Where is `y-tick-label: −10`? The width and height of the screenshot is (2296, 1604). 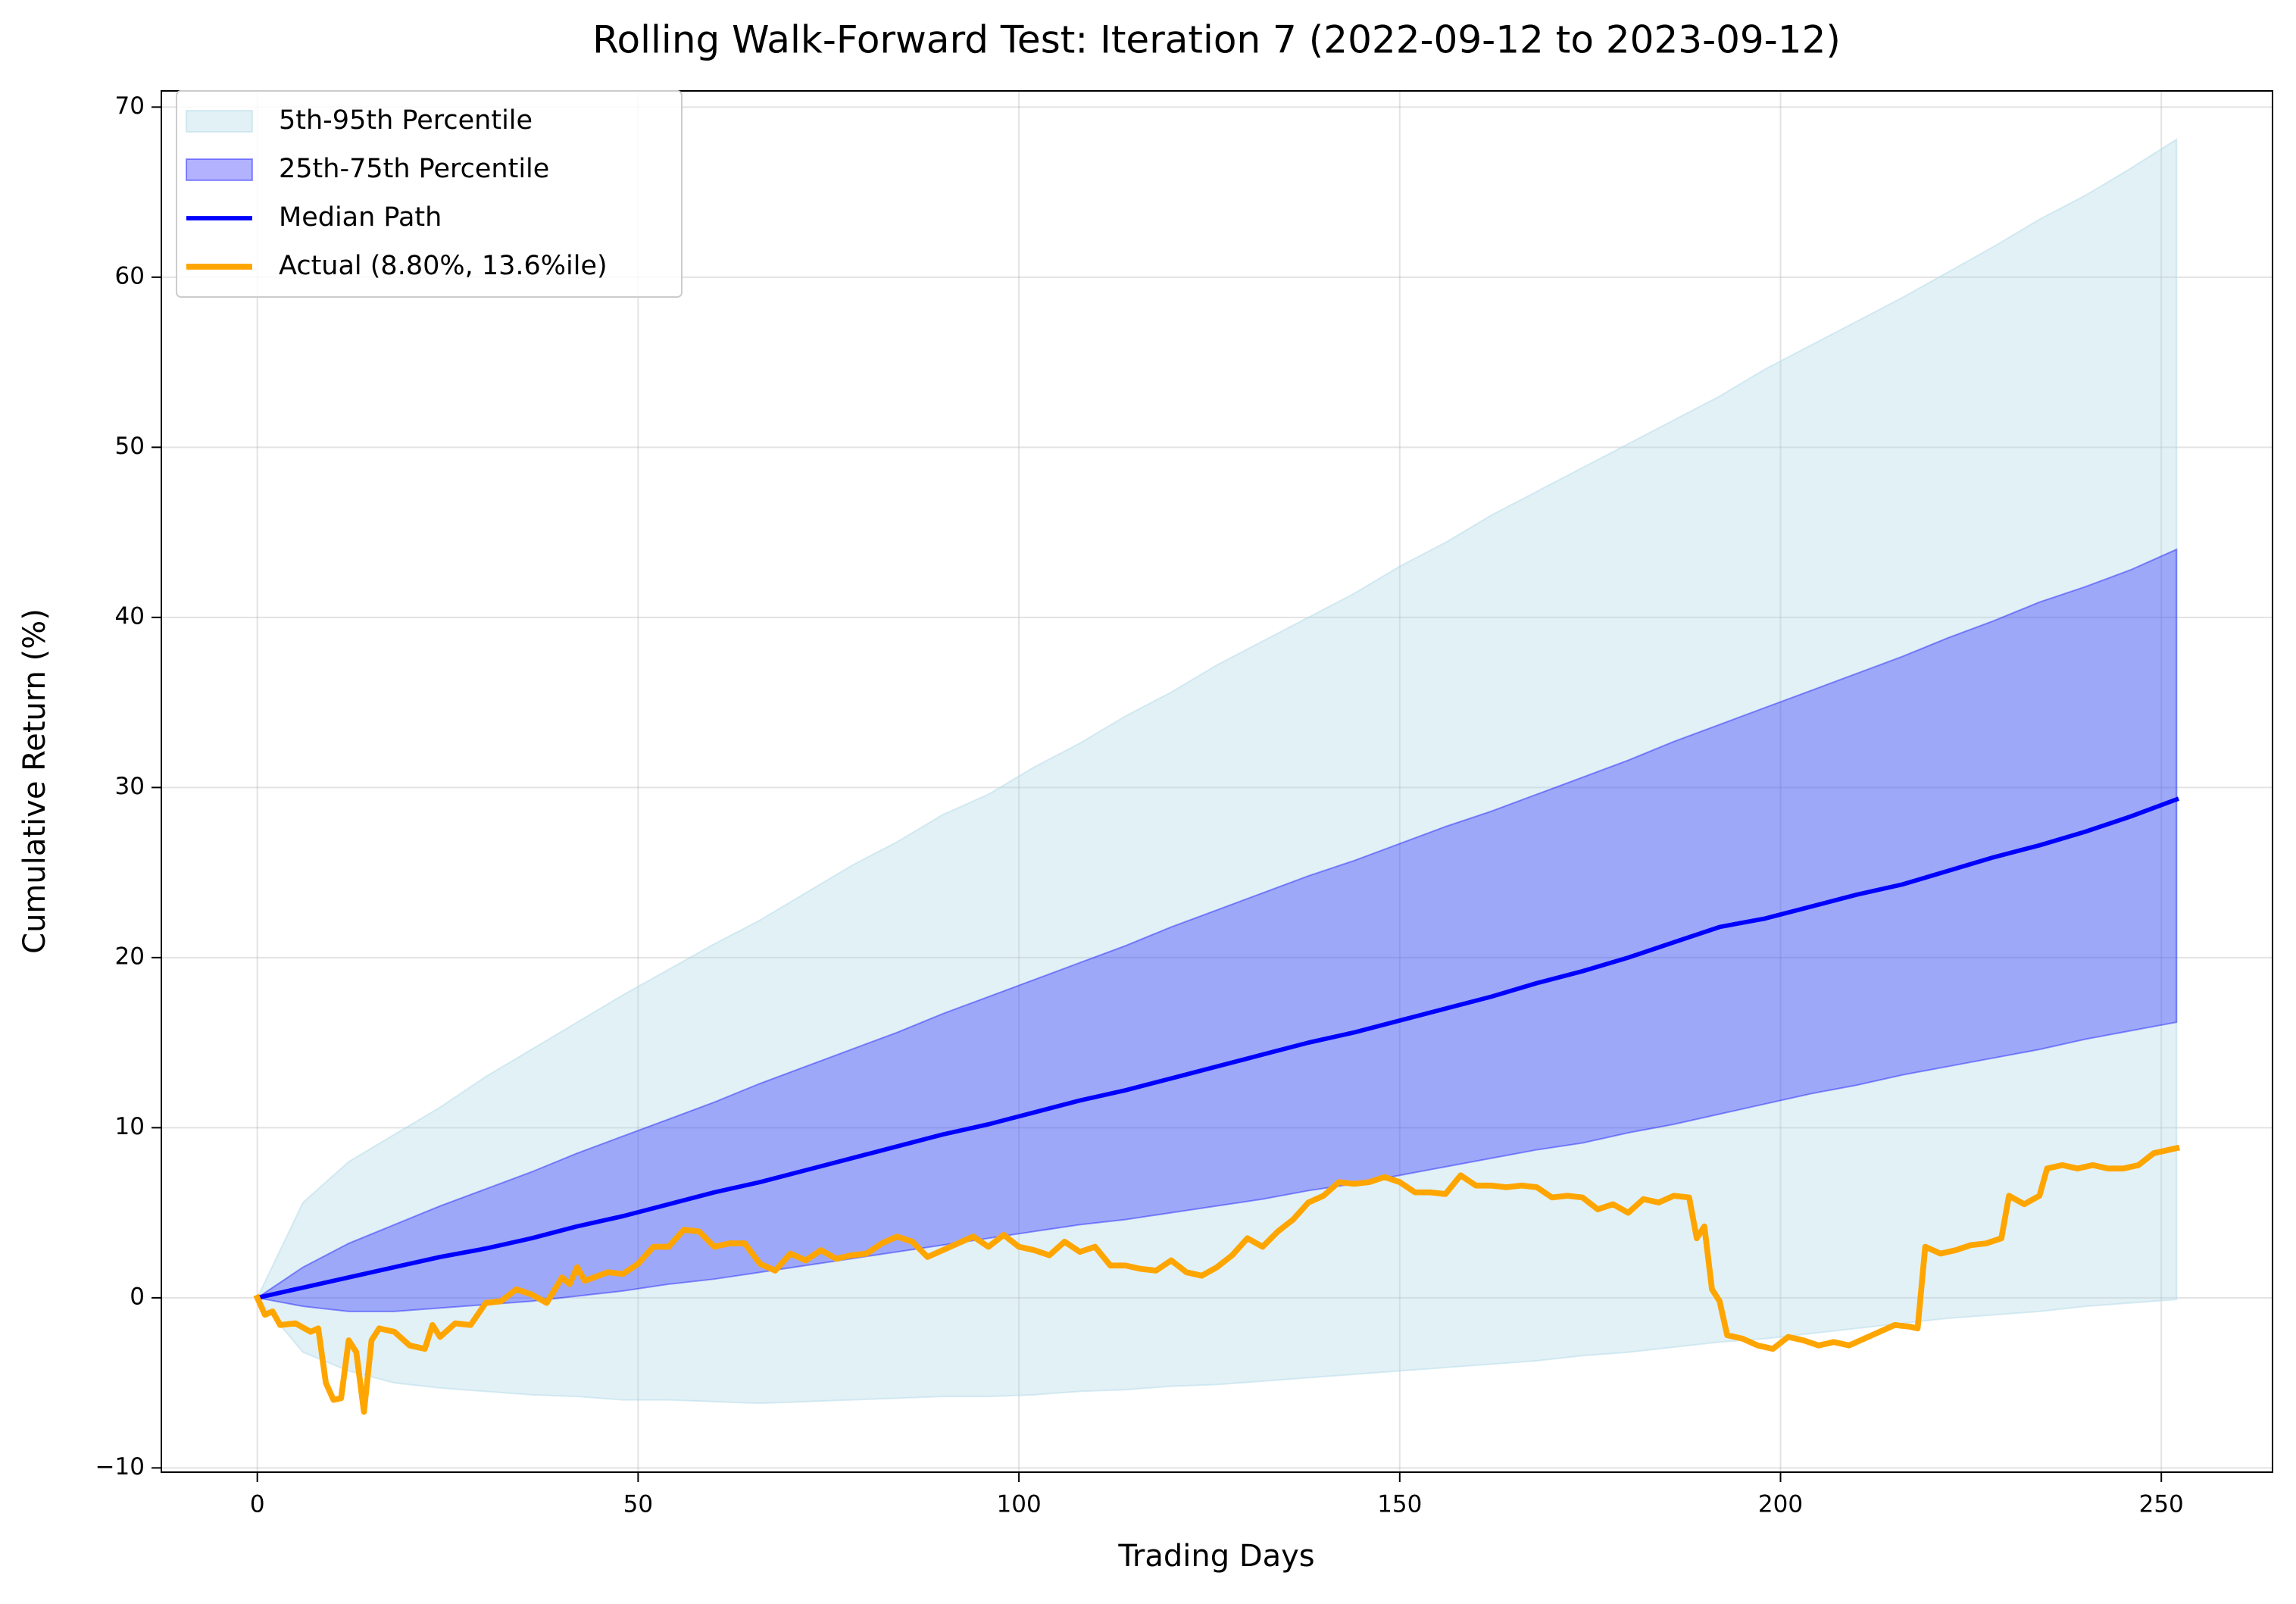
y-tick-label: −10 is located at coordinates (120, 1466).